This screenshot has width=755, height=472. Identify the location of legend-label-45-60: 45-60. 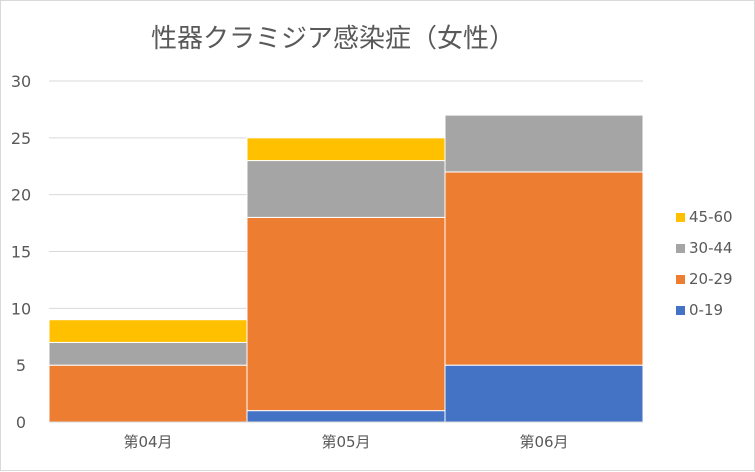
(711, 217).